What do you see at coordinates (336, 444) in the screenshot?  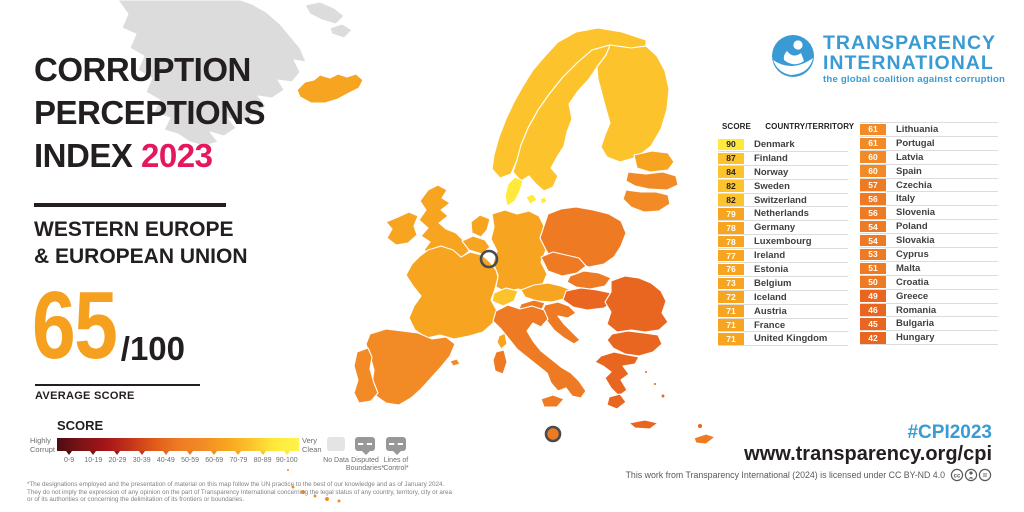 I see `no-data-swatch` at bounding box center [336, 444].